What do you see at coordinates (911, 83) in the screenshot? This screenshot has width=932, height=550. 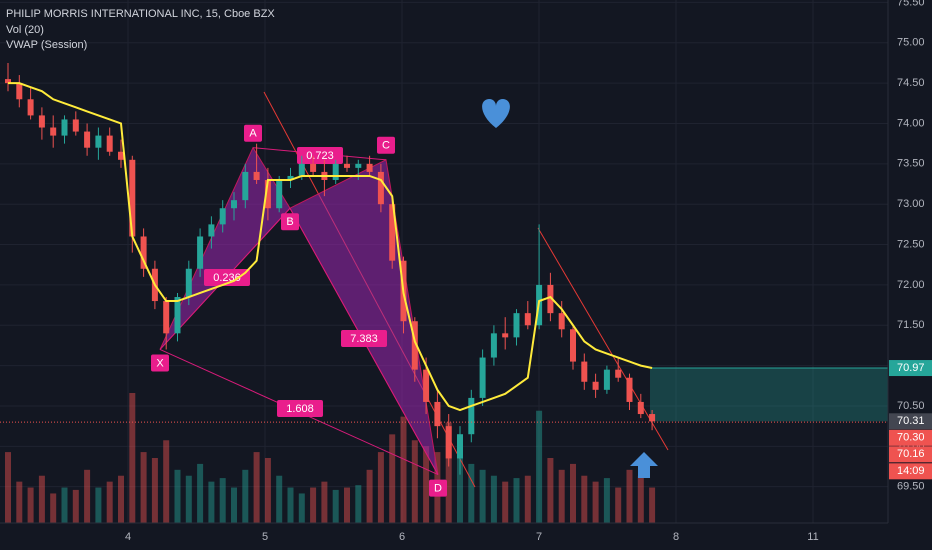 I see `y-tick-label: 74.50` at bounding box center [911, 83].